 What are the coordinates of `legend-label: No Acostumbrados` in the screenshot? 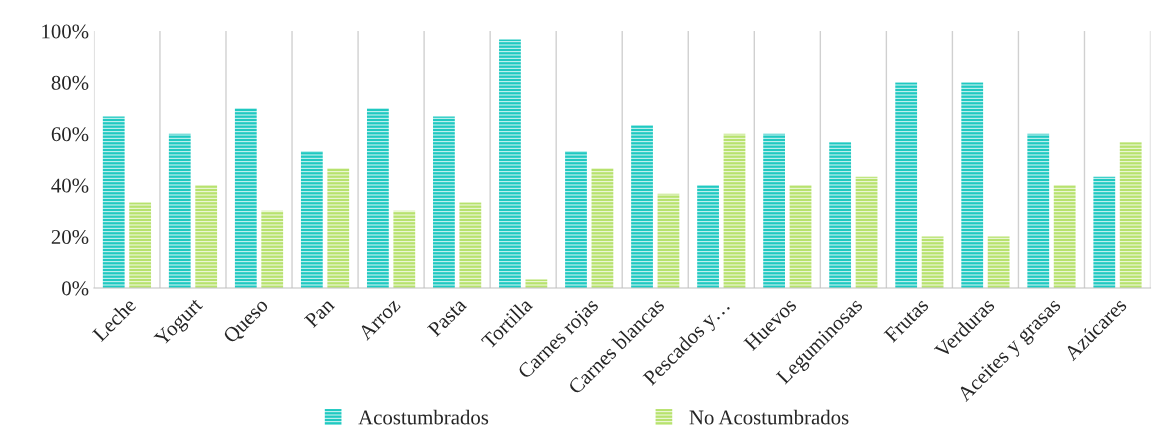 It's located at (769, 417).